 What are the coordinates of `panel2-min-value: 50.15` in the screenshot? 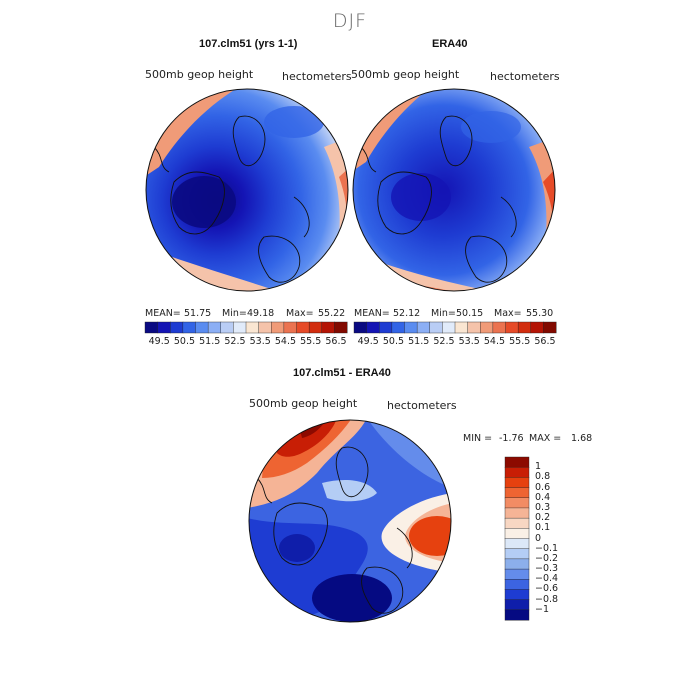 It's located at (470, 313).